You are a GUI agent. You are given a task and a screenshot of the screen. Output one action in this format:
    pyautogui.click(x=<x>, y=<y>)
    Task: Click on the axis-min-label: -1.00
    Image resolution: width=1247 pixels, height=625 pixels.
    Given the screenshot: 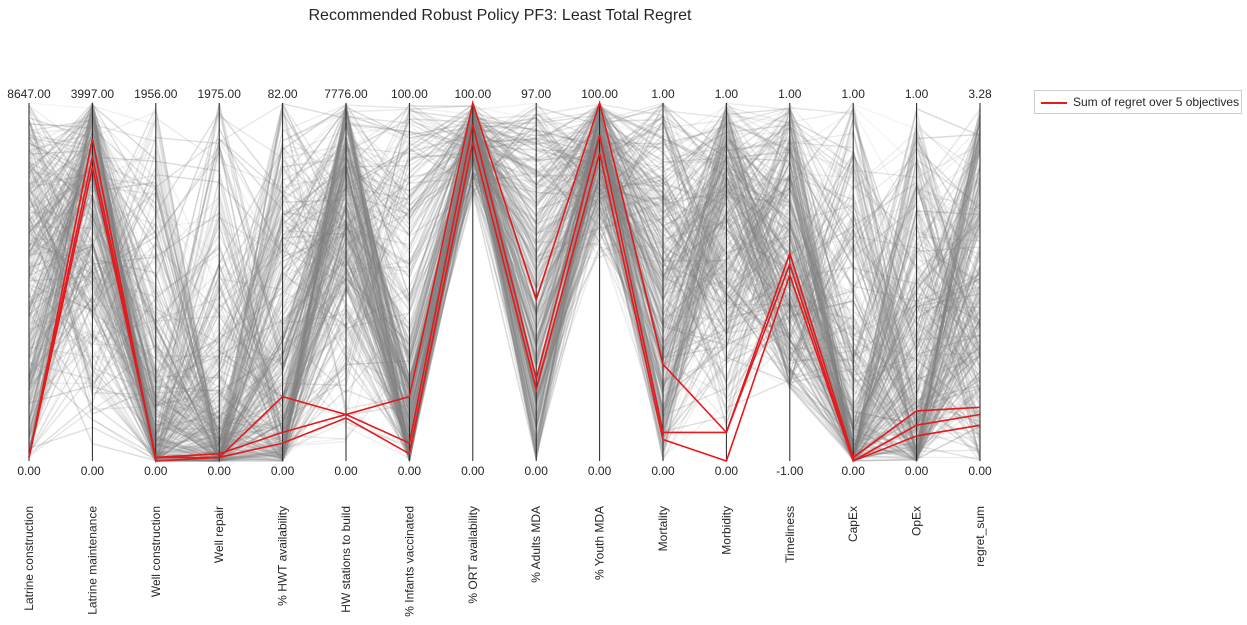 What is the action you would take?
    pyautogui.click(x=790, y=471)
    